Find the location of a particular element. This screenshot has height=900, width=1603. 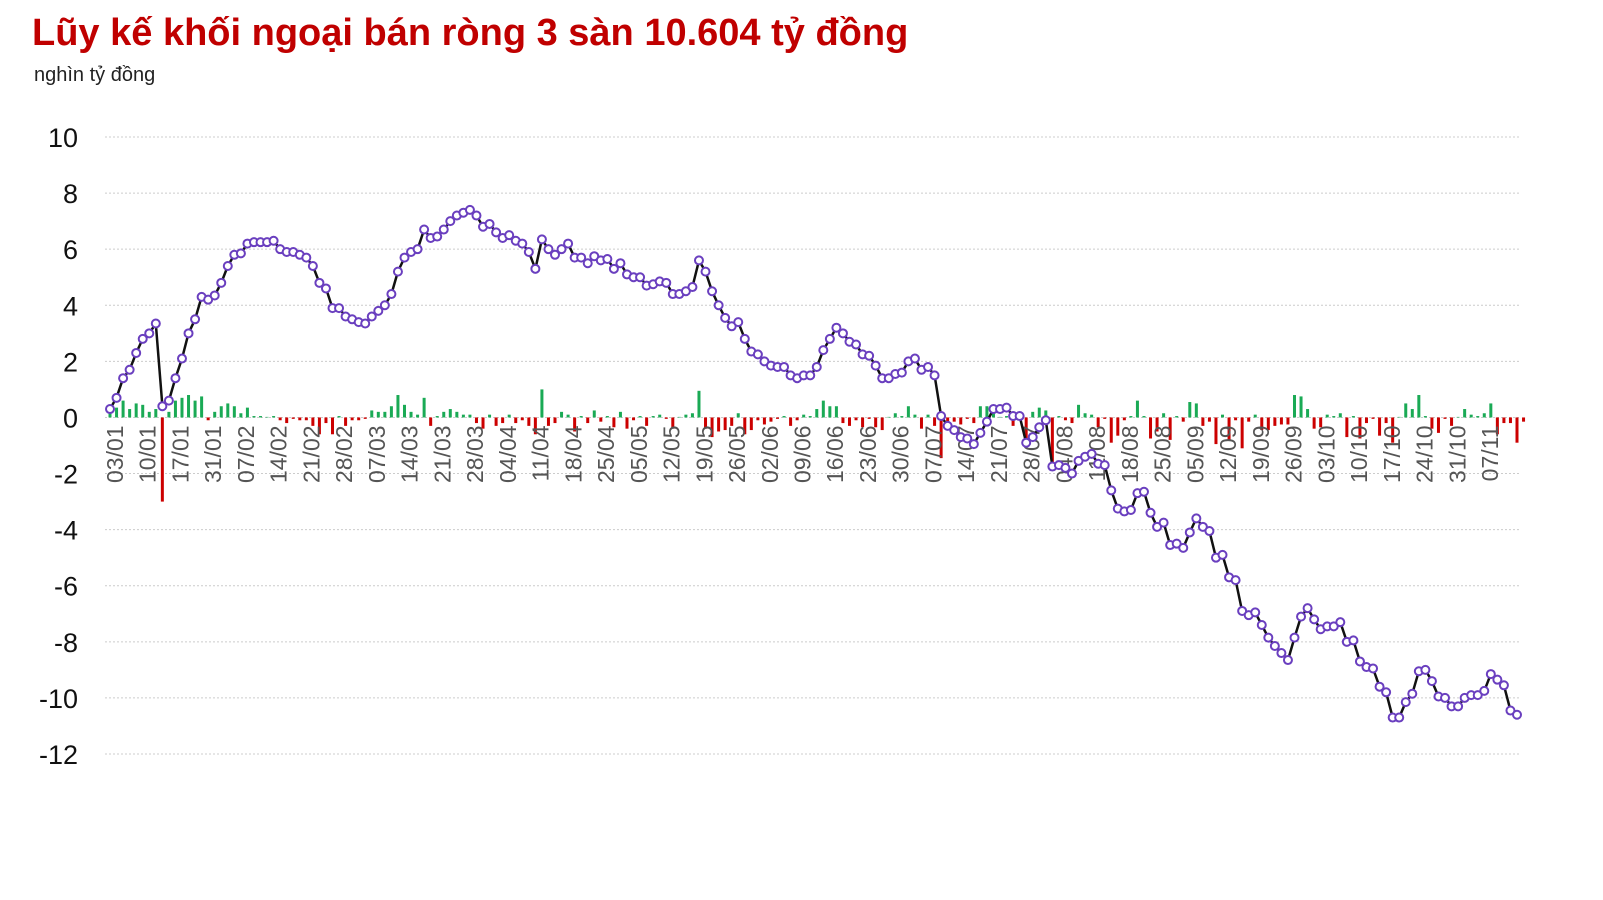

x-tick-label: 30/06 is located at coordinates (901, 454).